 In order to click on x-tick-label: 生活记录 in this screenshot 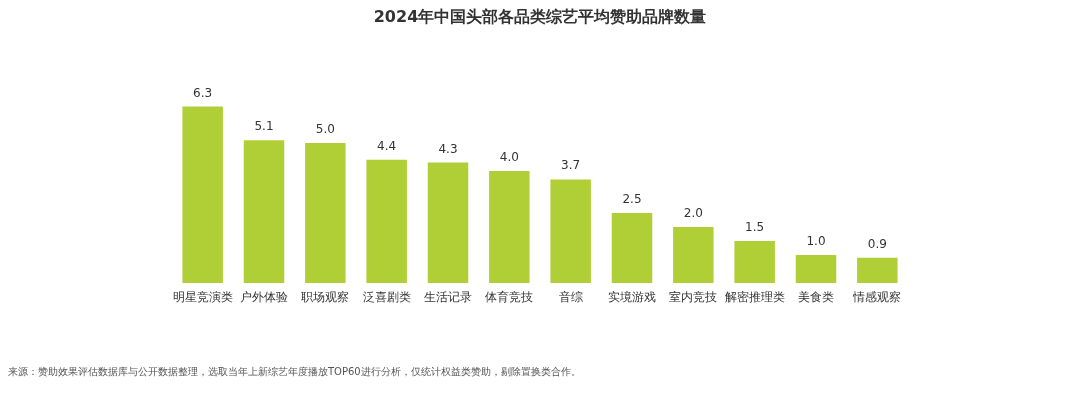, I will do `click(448, 296)`.